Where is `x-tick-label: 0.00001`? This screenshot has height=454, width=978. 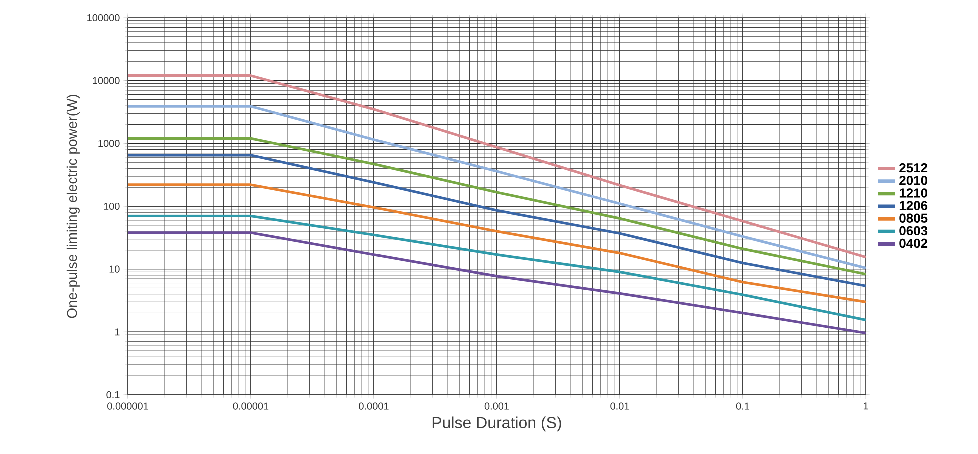 x-tick-label: 0.00001 is located at coordinates (251, 406).